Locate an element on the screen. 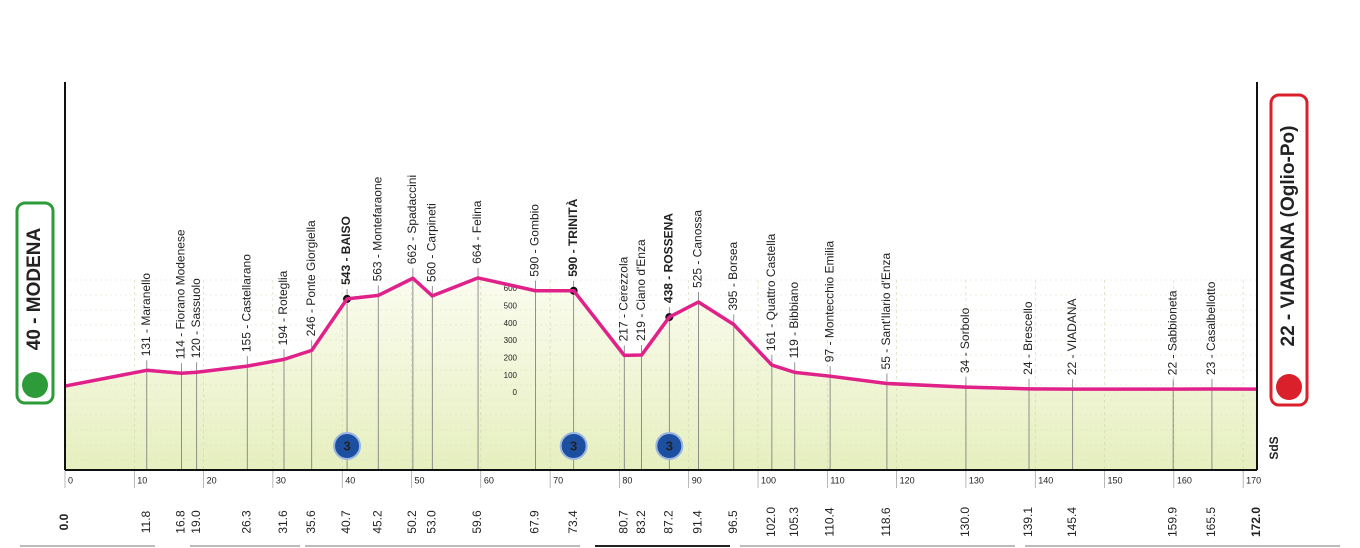 The image size is (1360, 548). waypoint-label: 24 - Brescello is located at coordinates (1028, 338).